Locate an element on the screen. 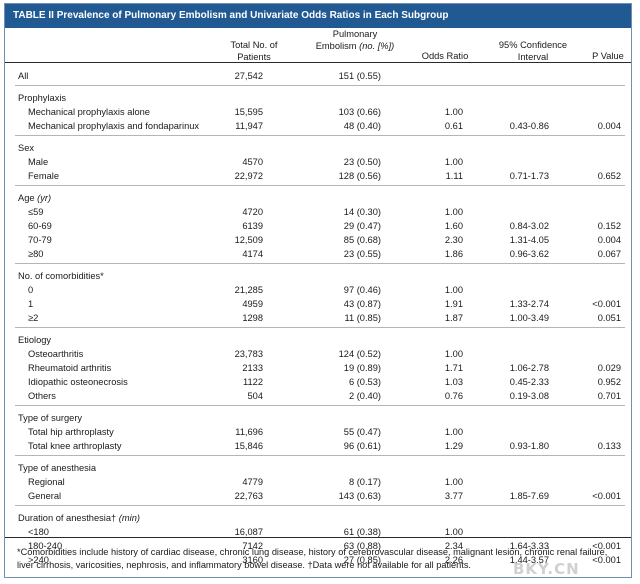 The width and height of the screenshot is (640, 584). group-heading-row: Duration of anesthesia† (min) is located at coordinates (318, 518).